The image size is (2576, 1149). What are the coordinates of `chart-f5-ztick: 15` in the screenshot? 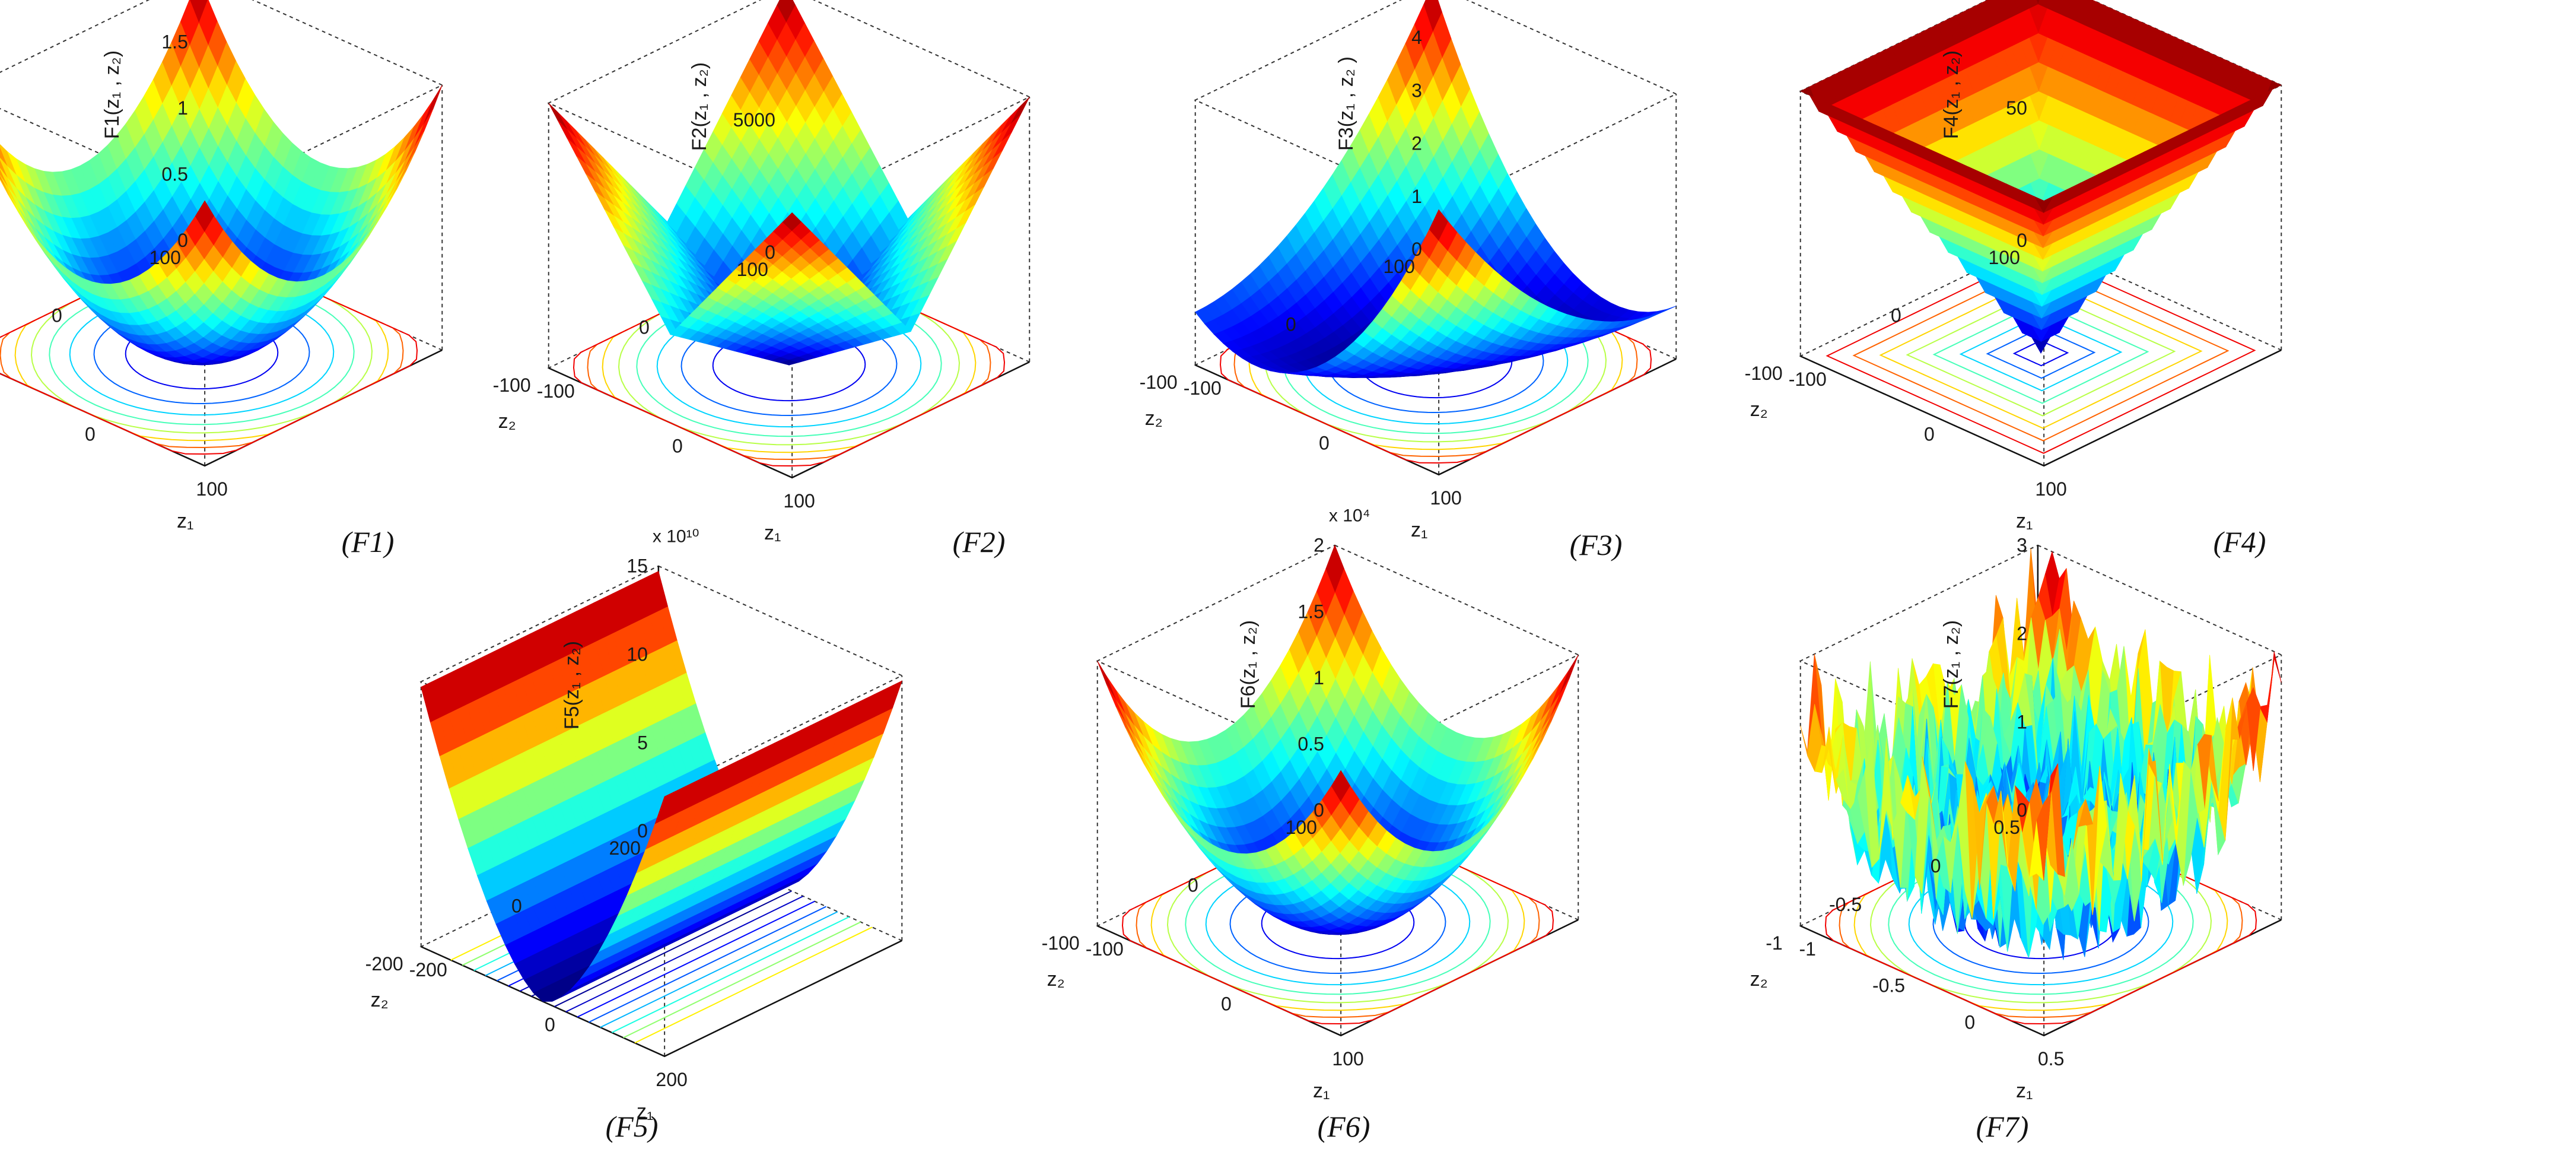 It's located at (637, 566).